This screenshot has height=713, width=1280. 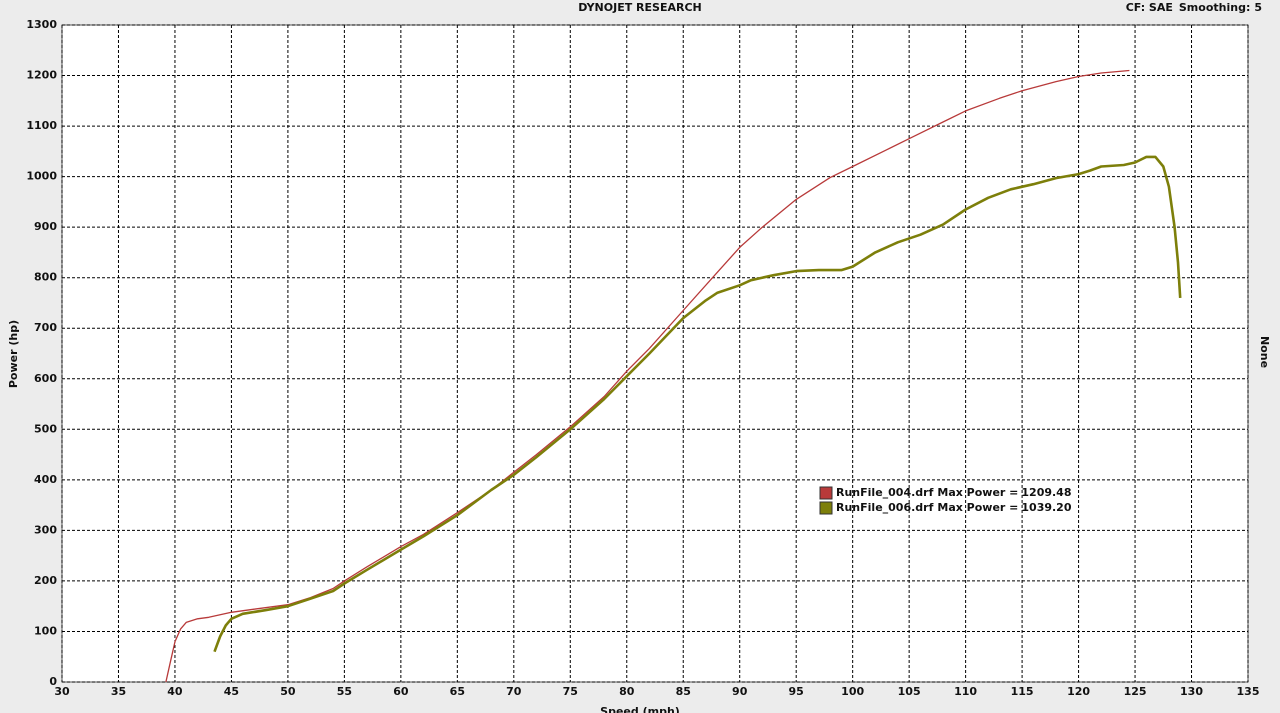 I want to click on legend-name: RunFile_004.drf, so click(x=885, y=492).